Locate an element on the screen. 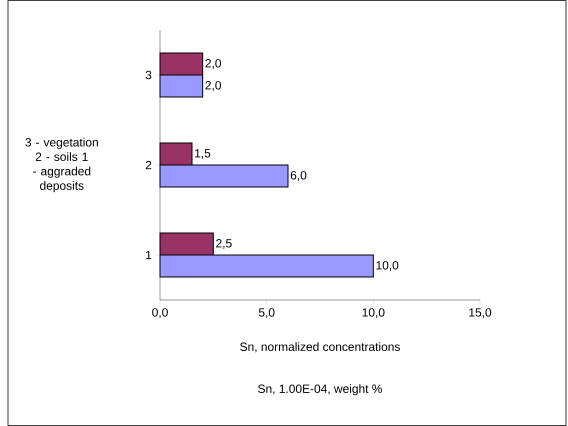 The width and height of the screenshot is (568, 426). x-tick-label: 10,0 is located at coordinates (373, 313).